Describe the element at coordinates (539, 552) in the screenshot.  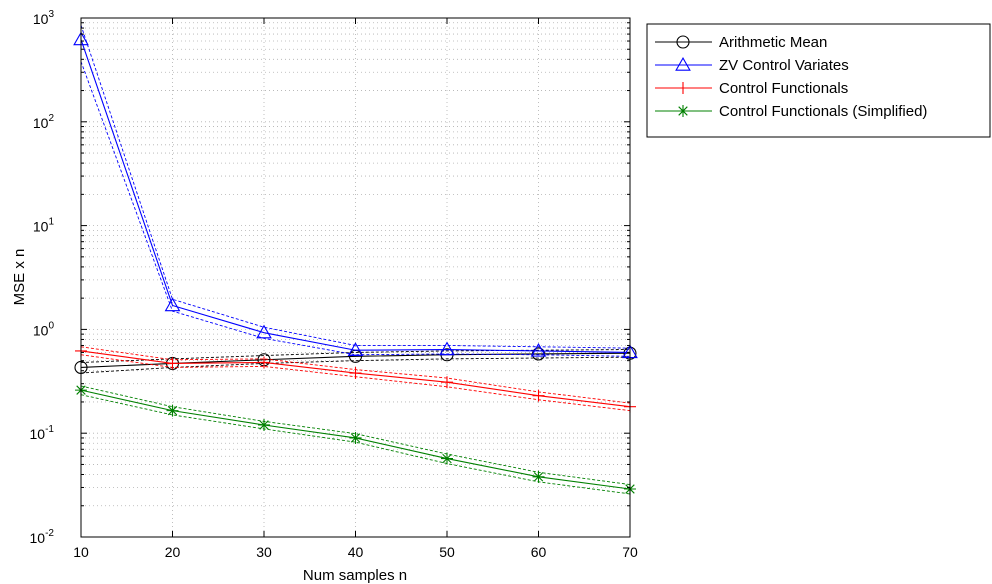
I see `x-tick-label: 60` at that location.